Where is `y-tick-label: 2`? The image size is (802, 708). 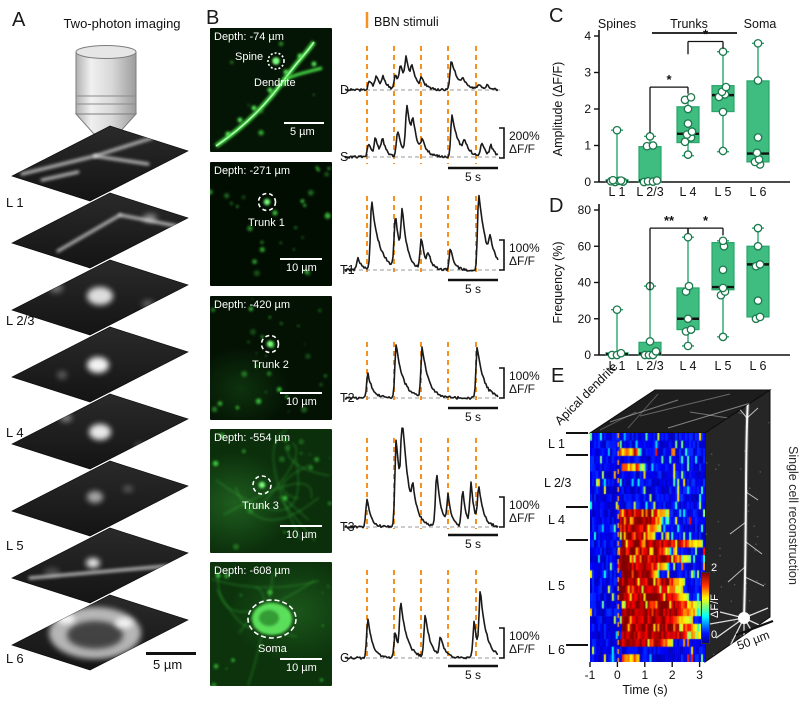 y-tick-label: 2 is located at coordinates (587, 109).